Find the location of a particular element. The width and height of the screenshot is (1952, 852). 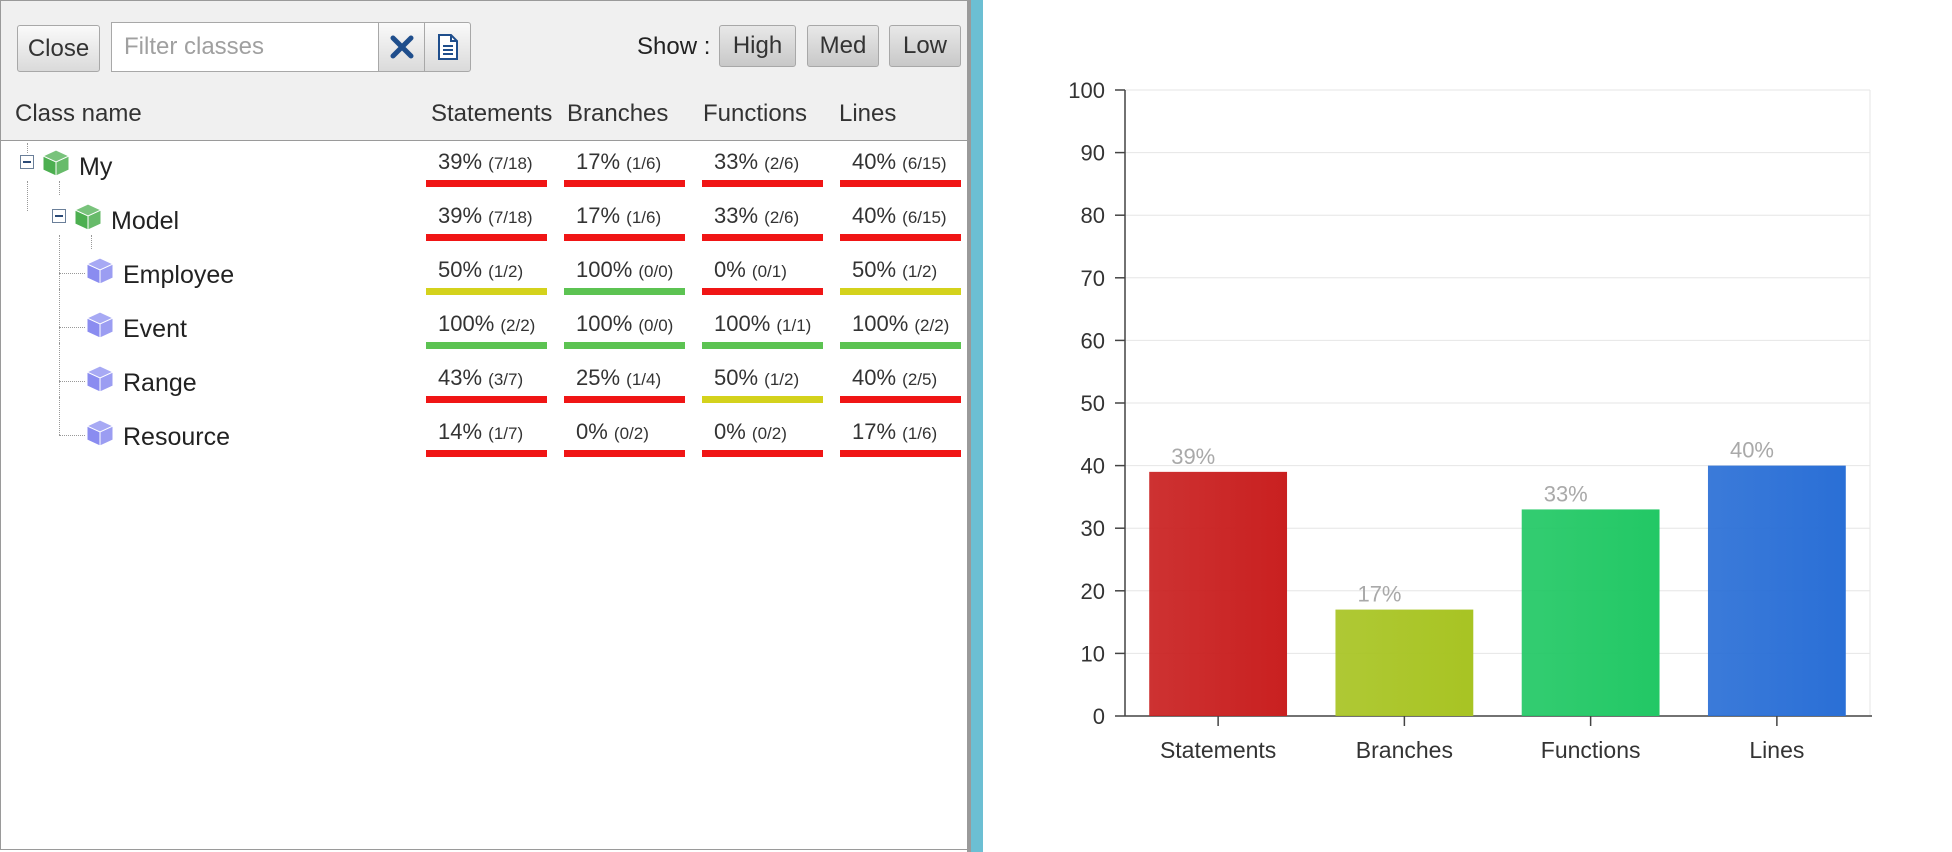

coverage-cell: 25% (1/4) is located at coordinates (624, 383).